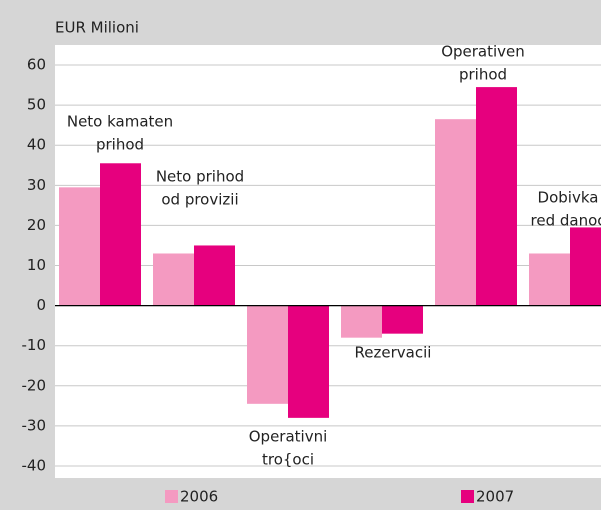  I want to click on category-label: red danoc, so click(566, 221).